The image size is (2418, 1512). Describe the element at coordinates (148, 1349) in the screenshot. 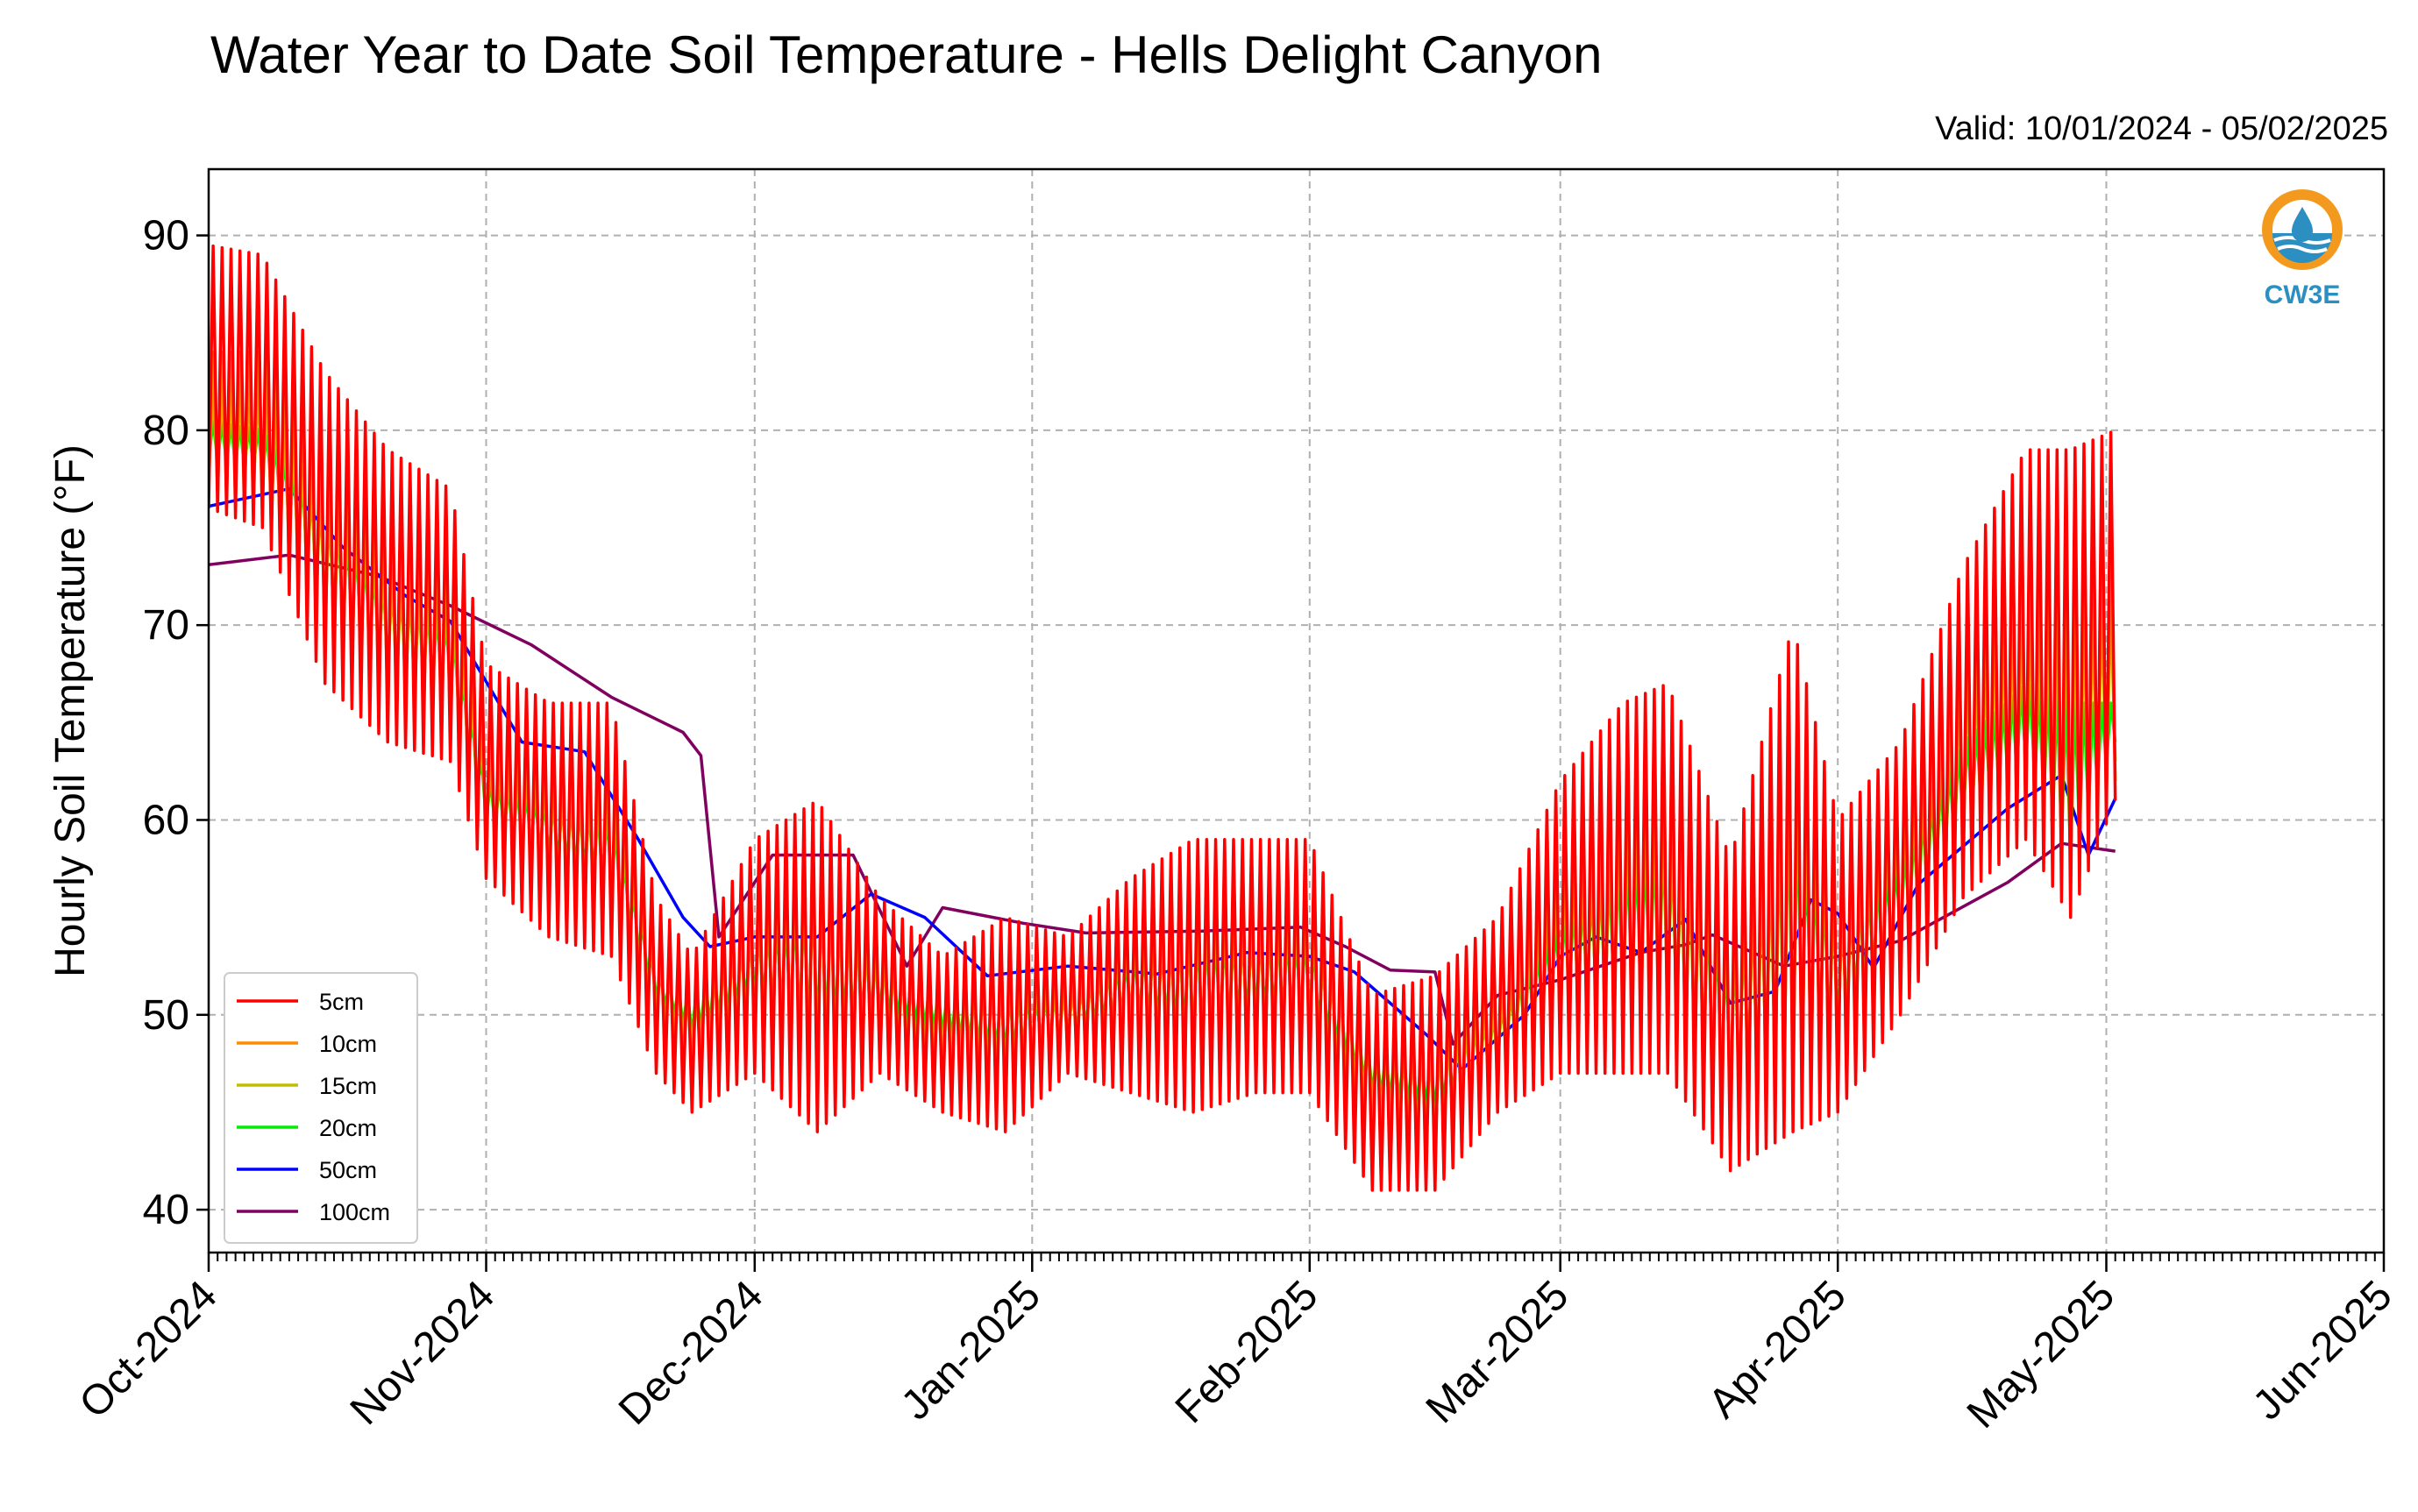

I see `x-tick-label: Oct-2024` at that location.